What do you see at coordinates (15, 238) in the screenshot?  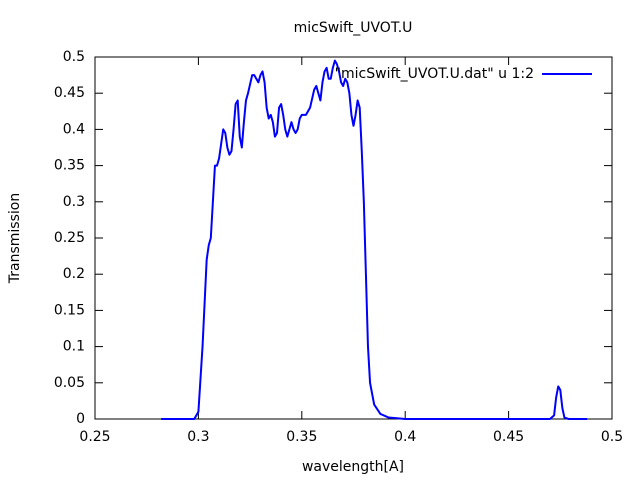 I see `y-axis-label: Transmission` at bounding box center [15, 238].